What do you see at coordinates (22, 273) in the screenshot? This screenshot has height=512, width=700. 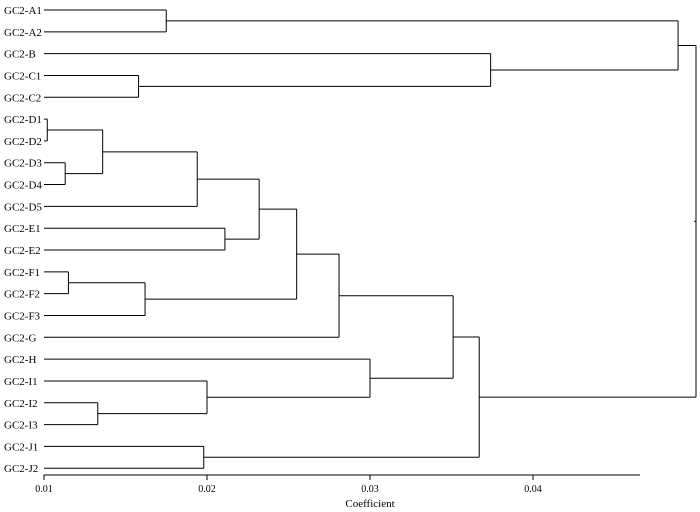 I see `leaf-label: GC2-F1` at bounding box center [22, 273].